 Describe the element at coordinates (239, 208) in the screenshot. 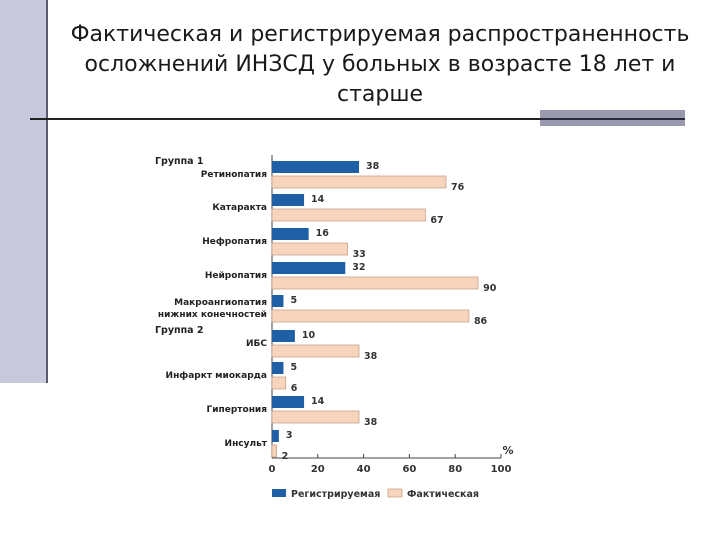

I see `category-label: Катаракта` at that location.